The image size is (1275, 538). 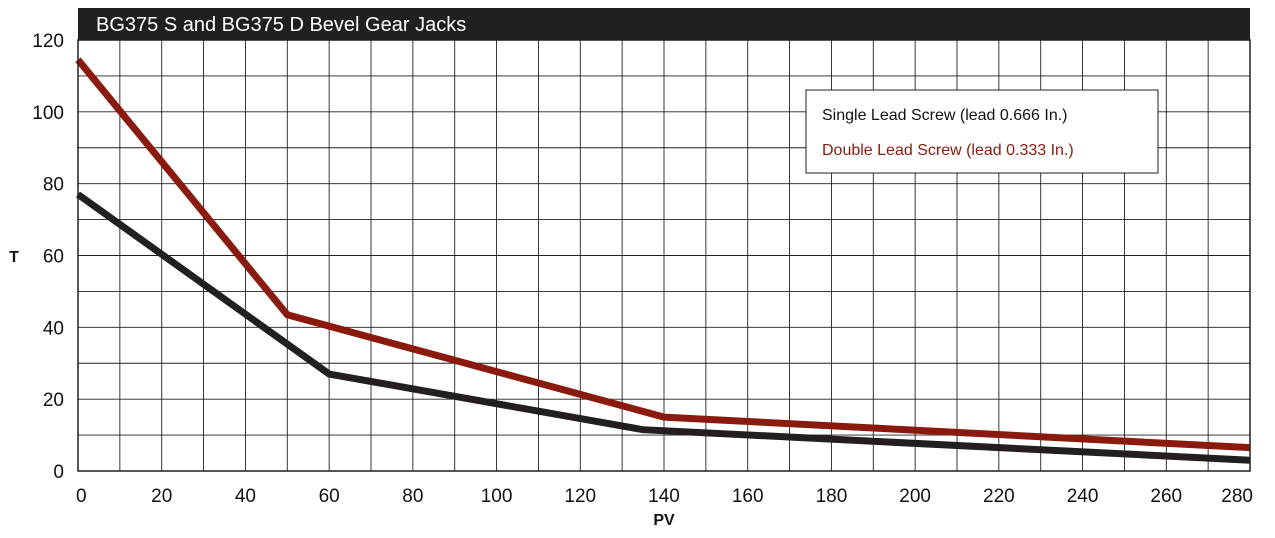 What do you see at coordinates (281, 25) in the screenshot?
I see `chart-title: BG375 S and BG375 D Bevel Gear Jacks` at bounding box center [281, 25].